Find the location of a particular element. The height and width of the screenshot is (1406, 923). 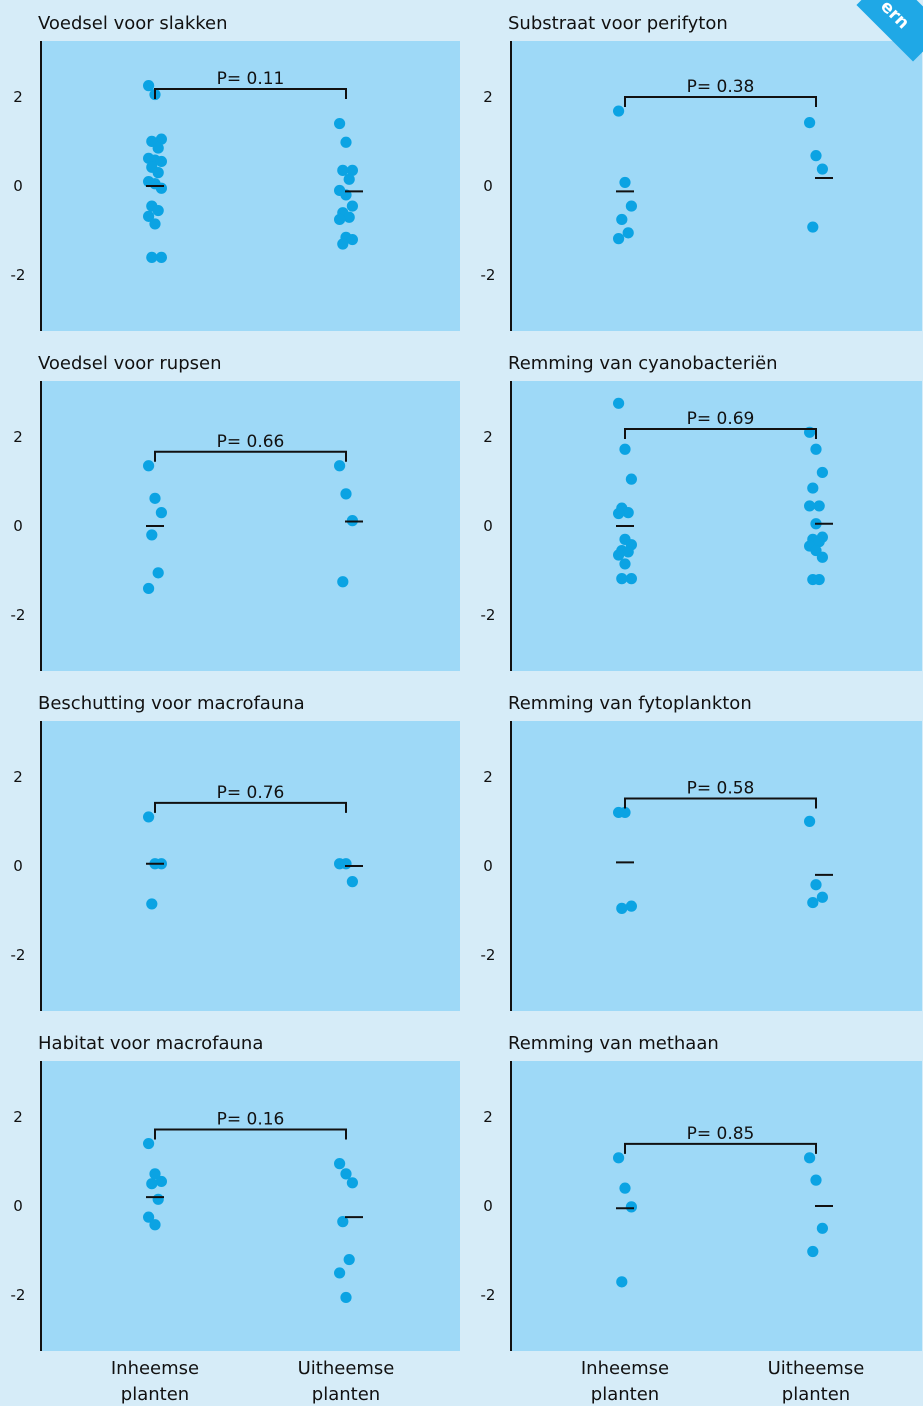

p-value-label: P= 0.85 is located at coordinates (721, 1134).